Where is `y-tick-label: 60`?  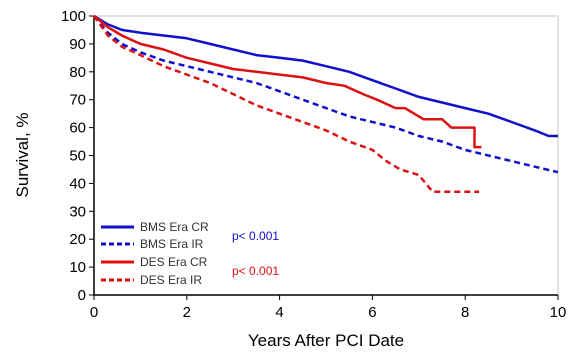 y-tick-label: 60 is located at coordinates (77, 128).